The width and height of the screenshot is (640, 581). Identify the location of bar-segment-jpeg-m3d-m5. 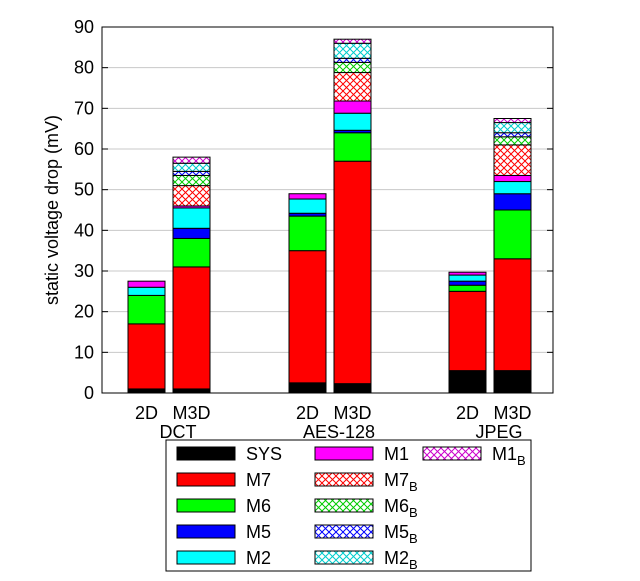
(512, 202).